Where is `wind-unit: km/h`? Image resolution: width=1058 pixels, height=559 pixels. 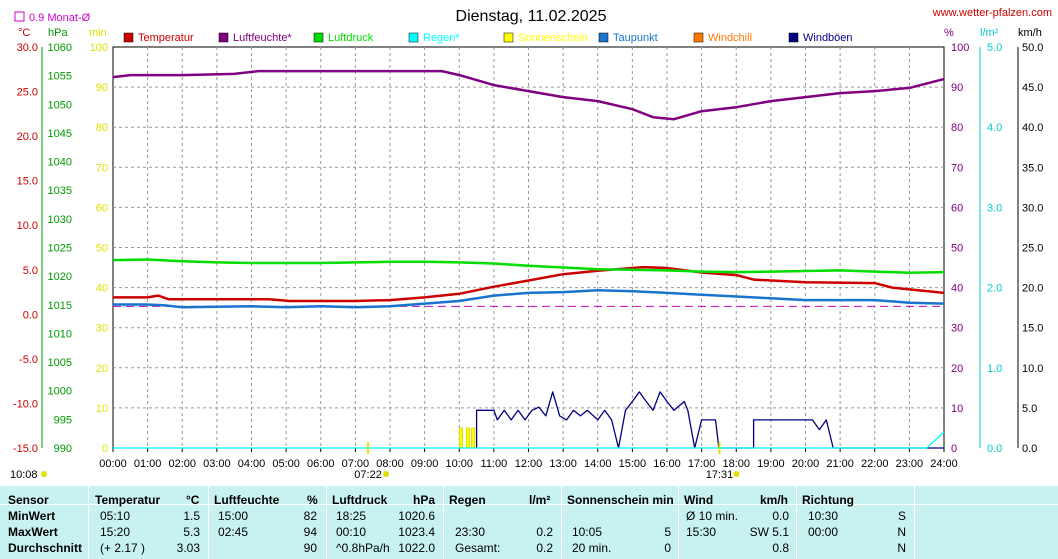
wind-unit: km/h is located at coordinates (1030, 33).